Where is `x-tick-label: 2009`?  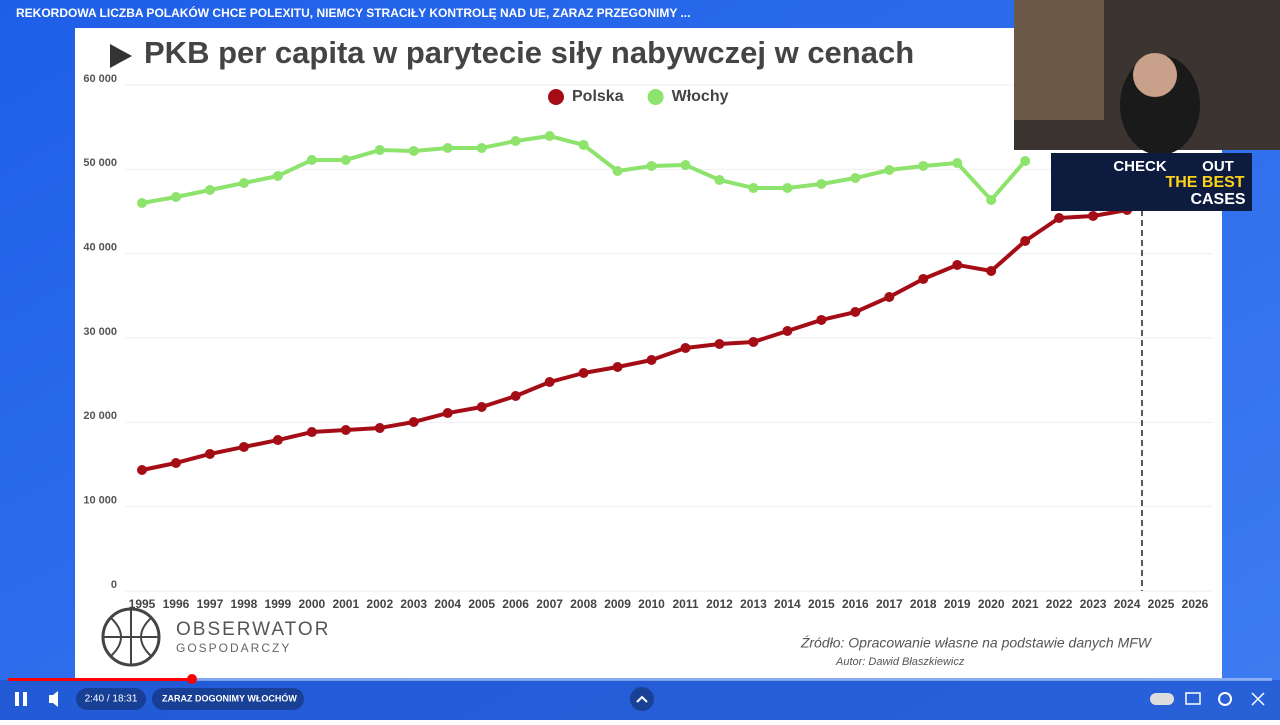
x-tick-label: 2009 is located at coordinates (617, 604).